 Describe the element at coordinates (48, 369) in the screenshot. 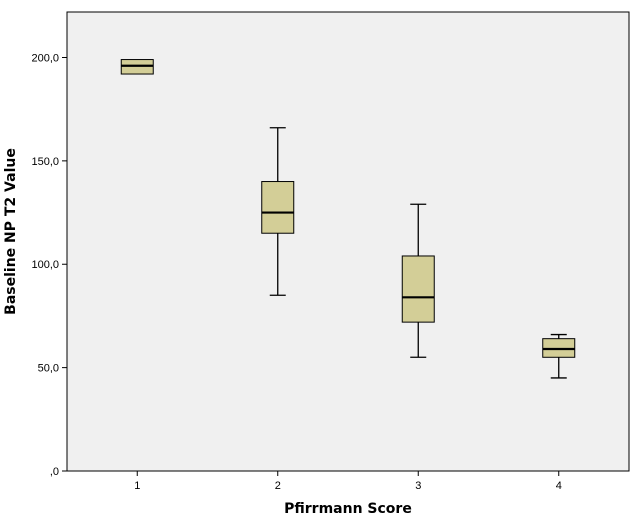

I see `y-tick-label: 50,0` at that location.